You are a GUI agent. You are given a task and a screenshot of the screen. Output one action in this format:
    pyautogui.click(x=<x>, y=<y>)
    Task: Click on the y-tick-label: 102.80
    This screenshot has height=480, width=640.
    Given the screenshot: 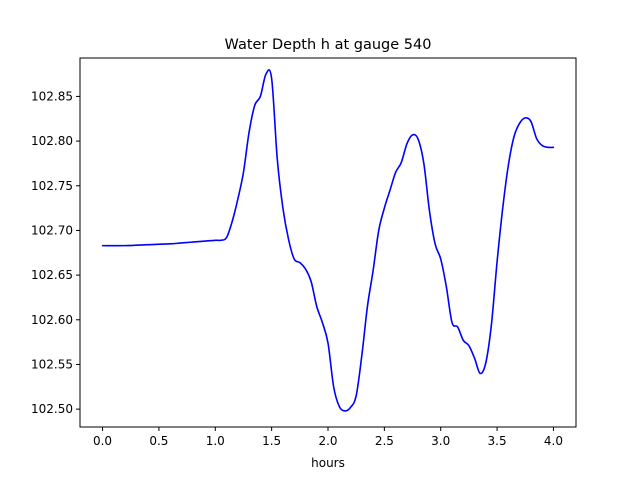 What is the action you would take?
    pyautogui.click(x=52, y=141)
    